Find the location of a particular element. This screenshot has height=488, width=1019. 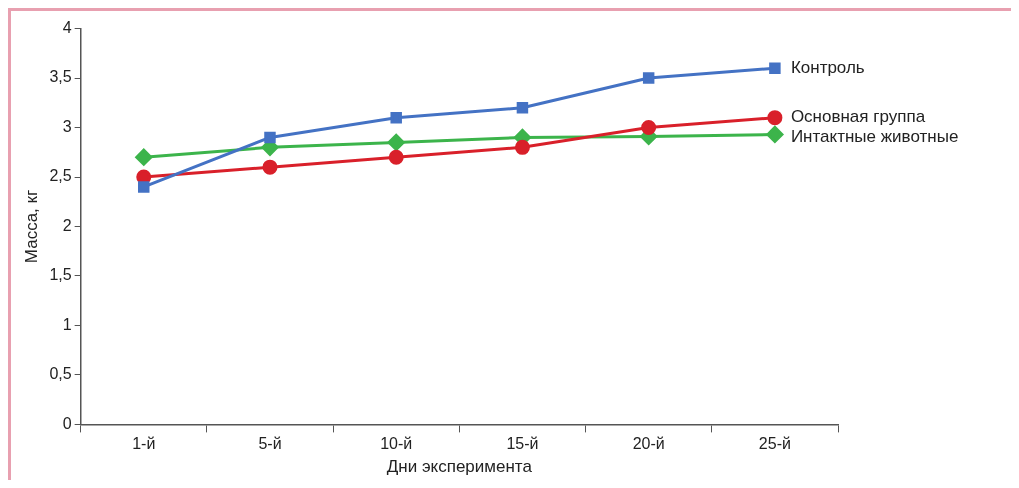

x-axis-title: Дни эксперимента is located at coordinates (459, 467).